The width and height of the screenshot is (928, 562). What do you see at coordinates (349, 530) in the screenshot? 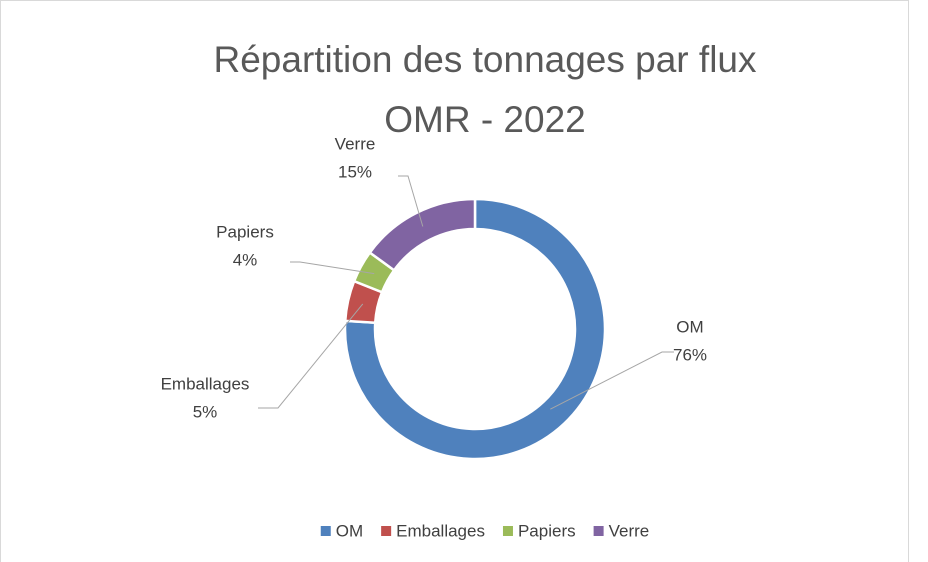
I see `legend-label: OM` at bounding box center [349, 530].